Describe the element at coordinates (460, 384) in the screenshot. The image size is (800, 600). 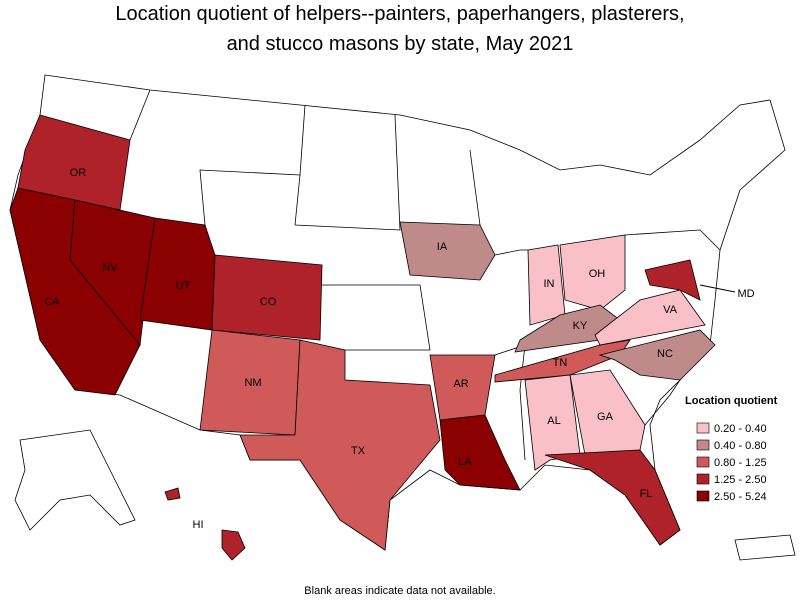
I see `state-label: AR` at that location.